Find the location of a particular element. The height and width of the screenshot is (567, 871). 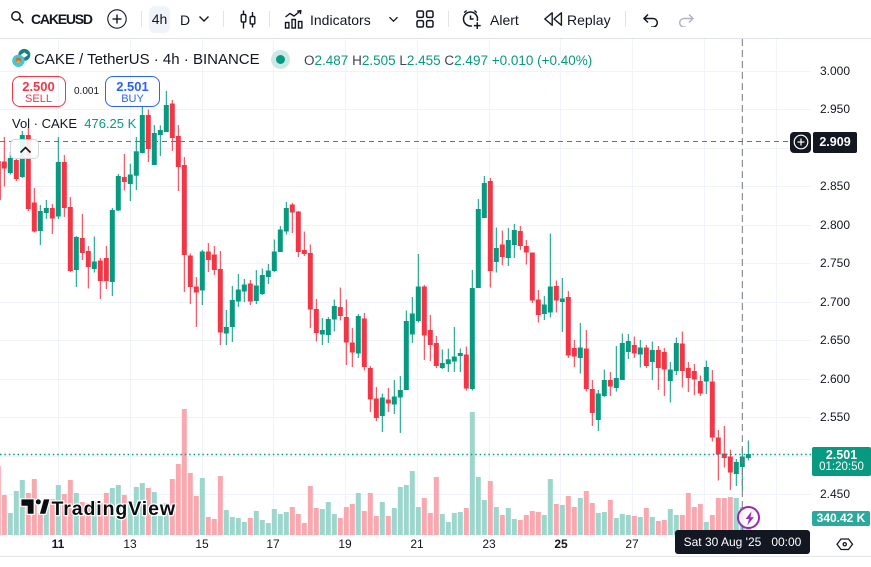

svg-text: TradingView is located at coordinates (114, 509).